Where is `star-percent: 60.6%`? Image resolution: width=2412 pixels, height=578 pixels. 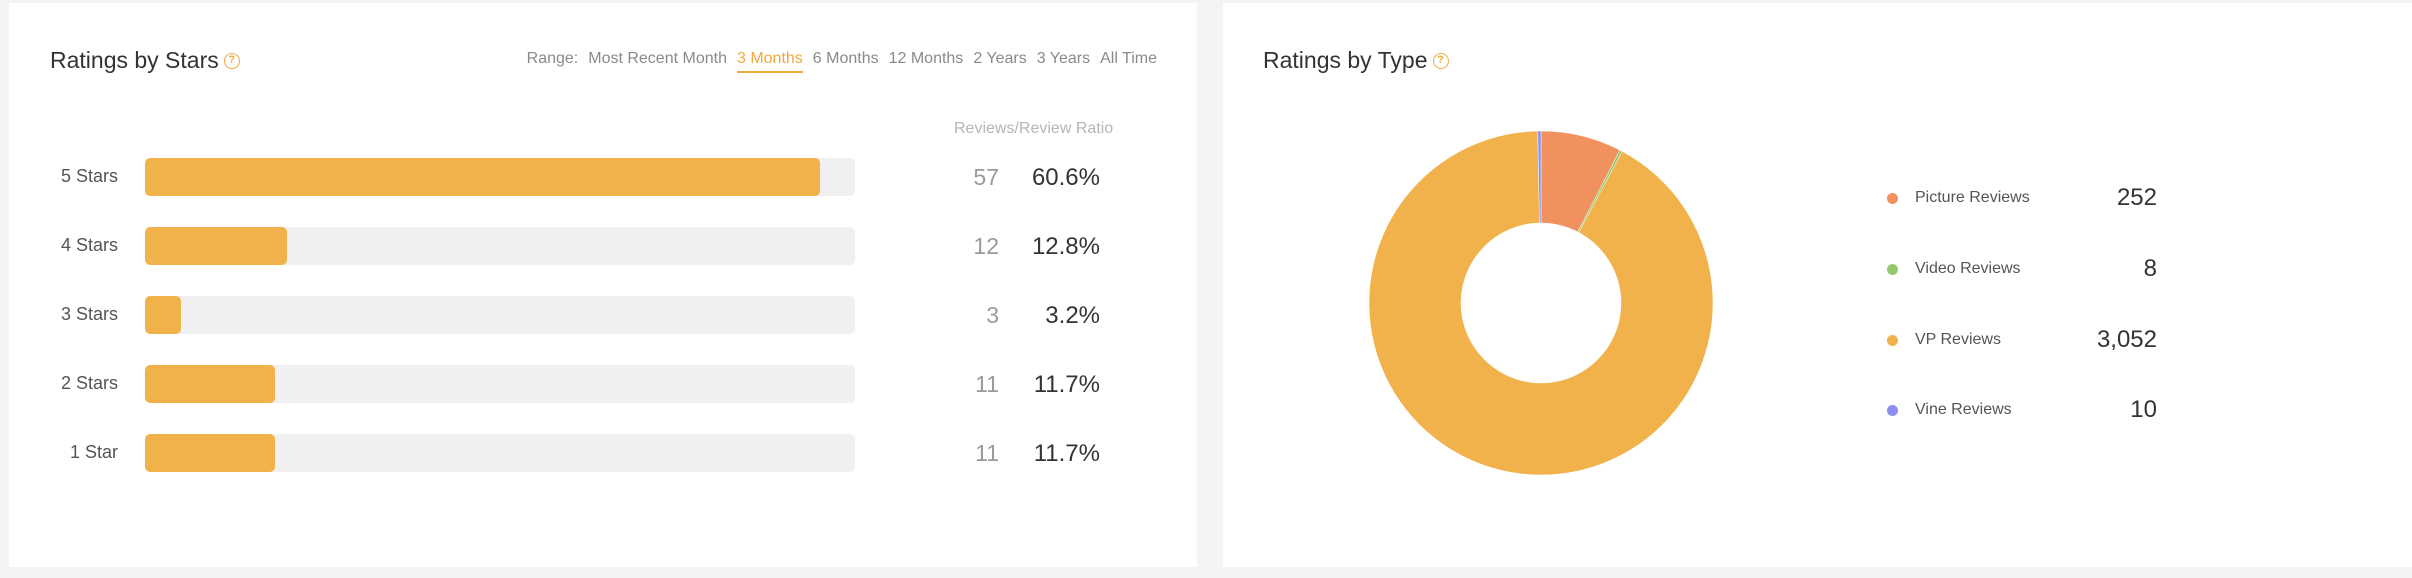
star-percent: 60.6% is located at coordinates (1065, 177).